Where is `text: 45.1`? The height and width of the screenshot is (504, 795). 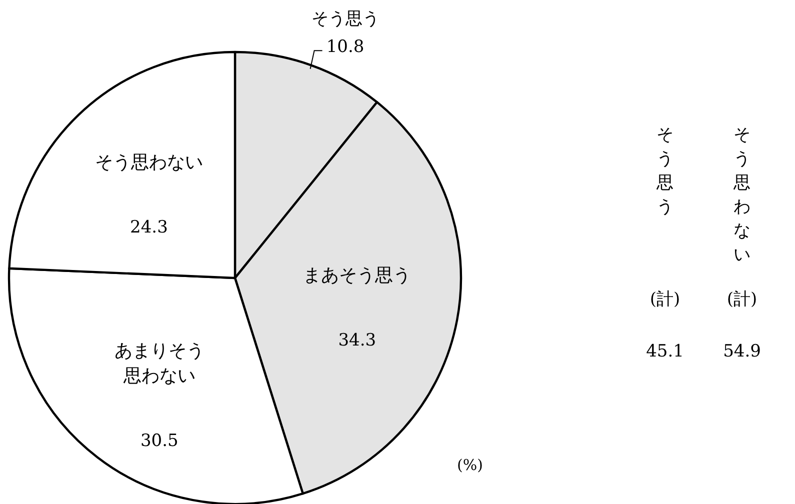
text: 45.1 is located at coordinates (665, 351).